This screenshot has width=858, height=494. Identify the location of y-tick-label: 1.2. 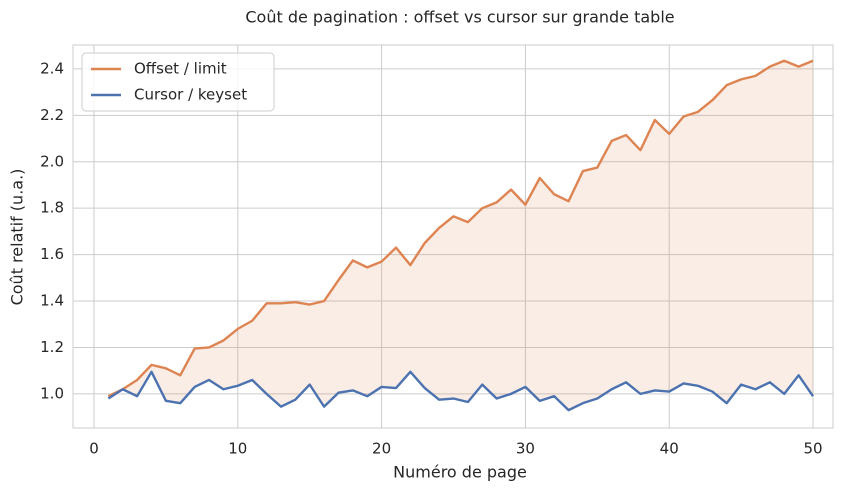
(52, 347).